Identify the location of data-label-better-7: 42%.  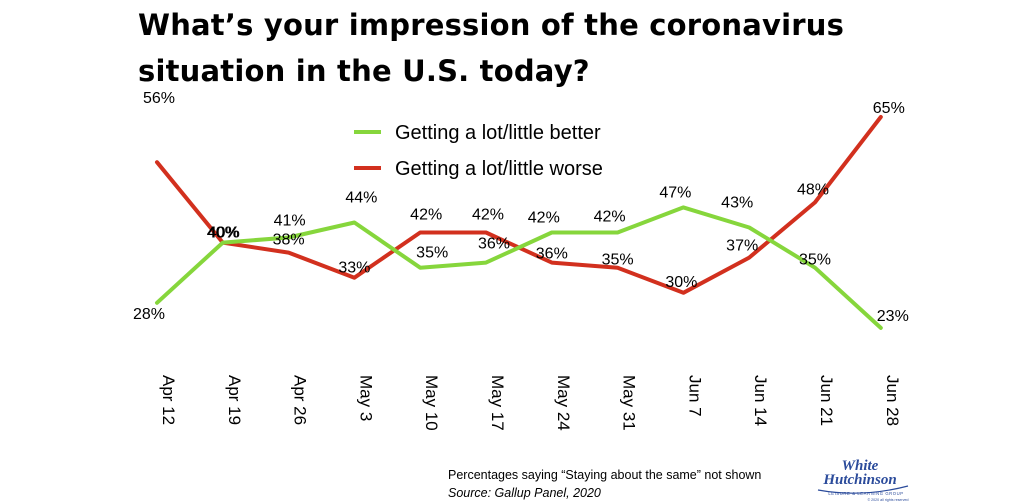
(610, 217).